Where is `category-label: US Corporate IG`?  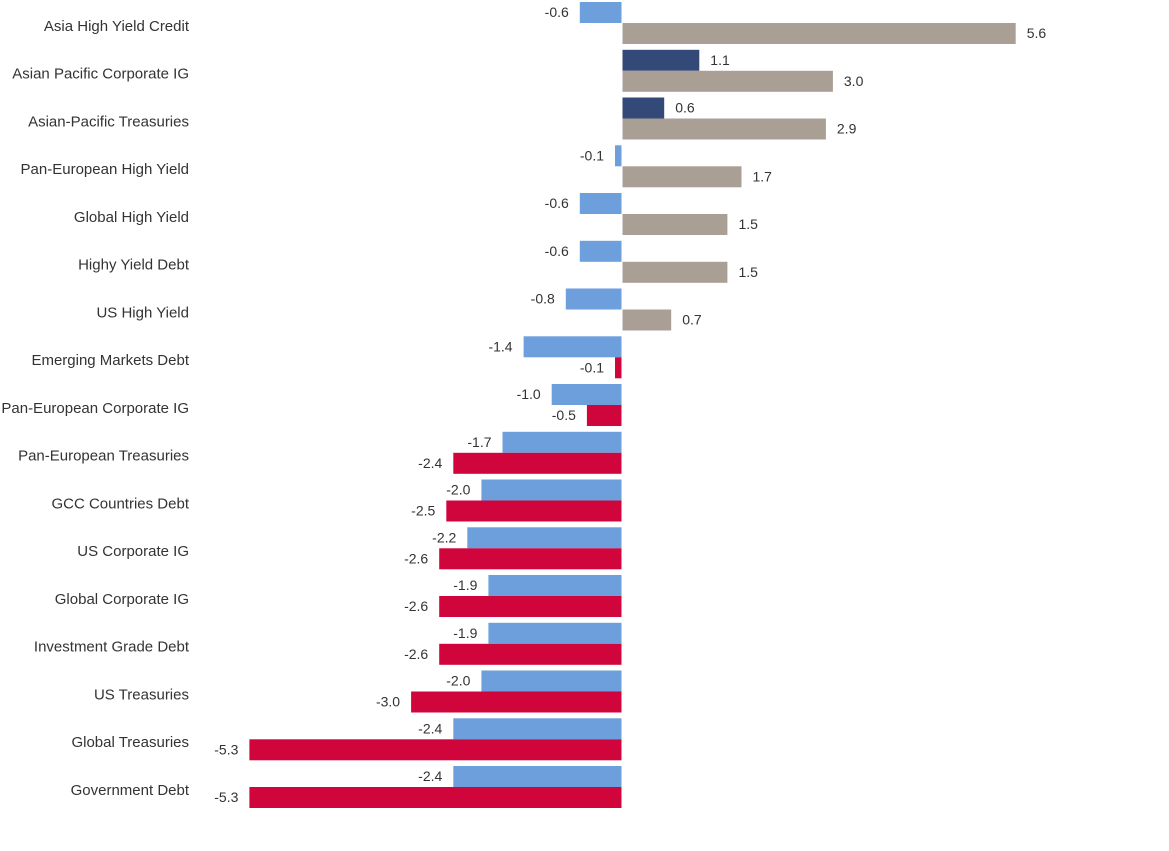
category-label: US Corporate IG is located at coordinates (133, 551).